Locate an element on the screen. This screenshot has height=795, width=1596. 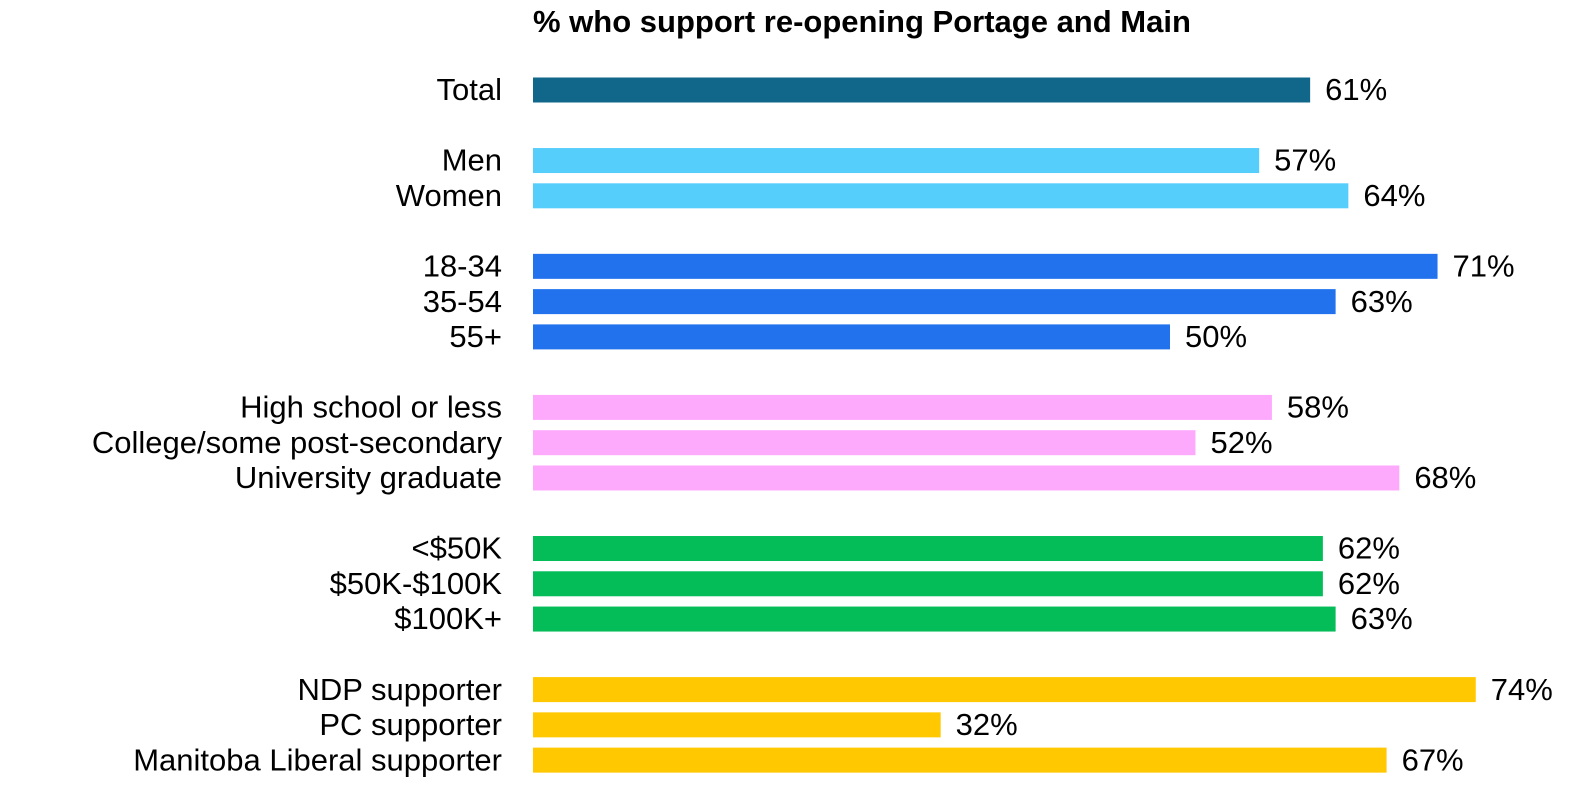
value-label: 32% is located at coordinates (987, 724).